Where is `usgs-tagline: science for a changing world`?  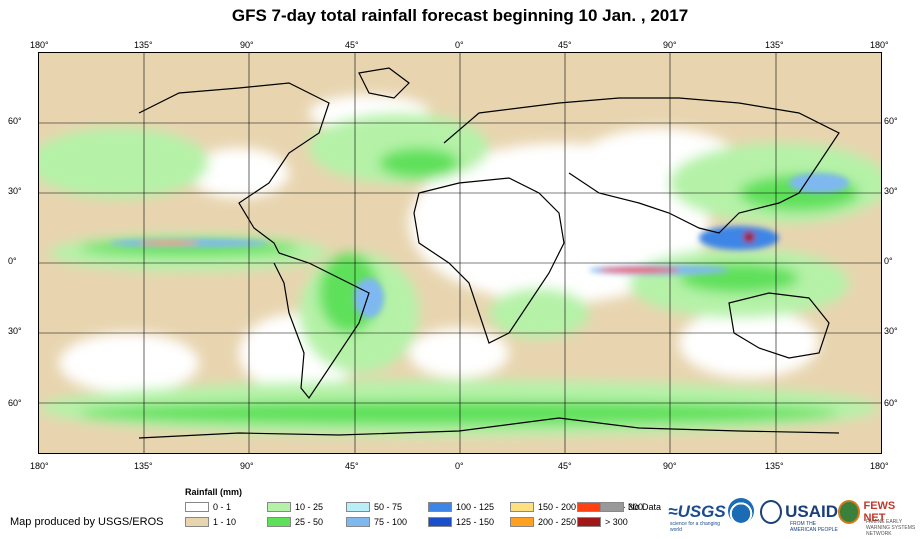 usgs-tagline: science for a changing world is located at coordinates (695, 527).